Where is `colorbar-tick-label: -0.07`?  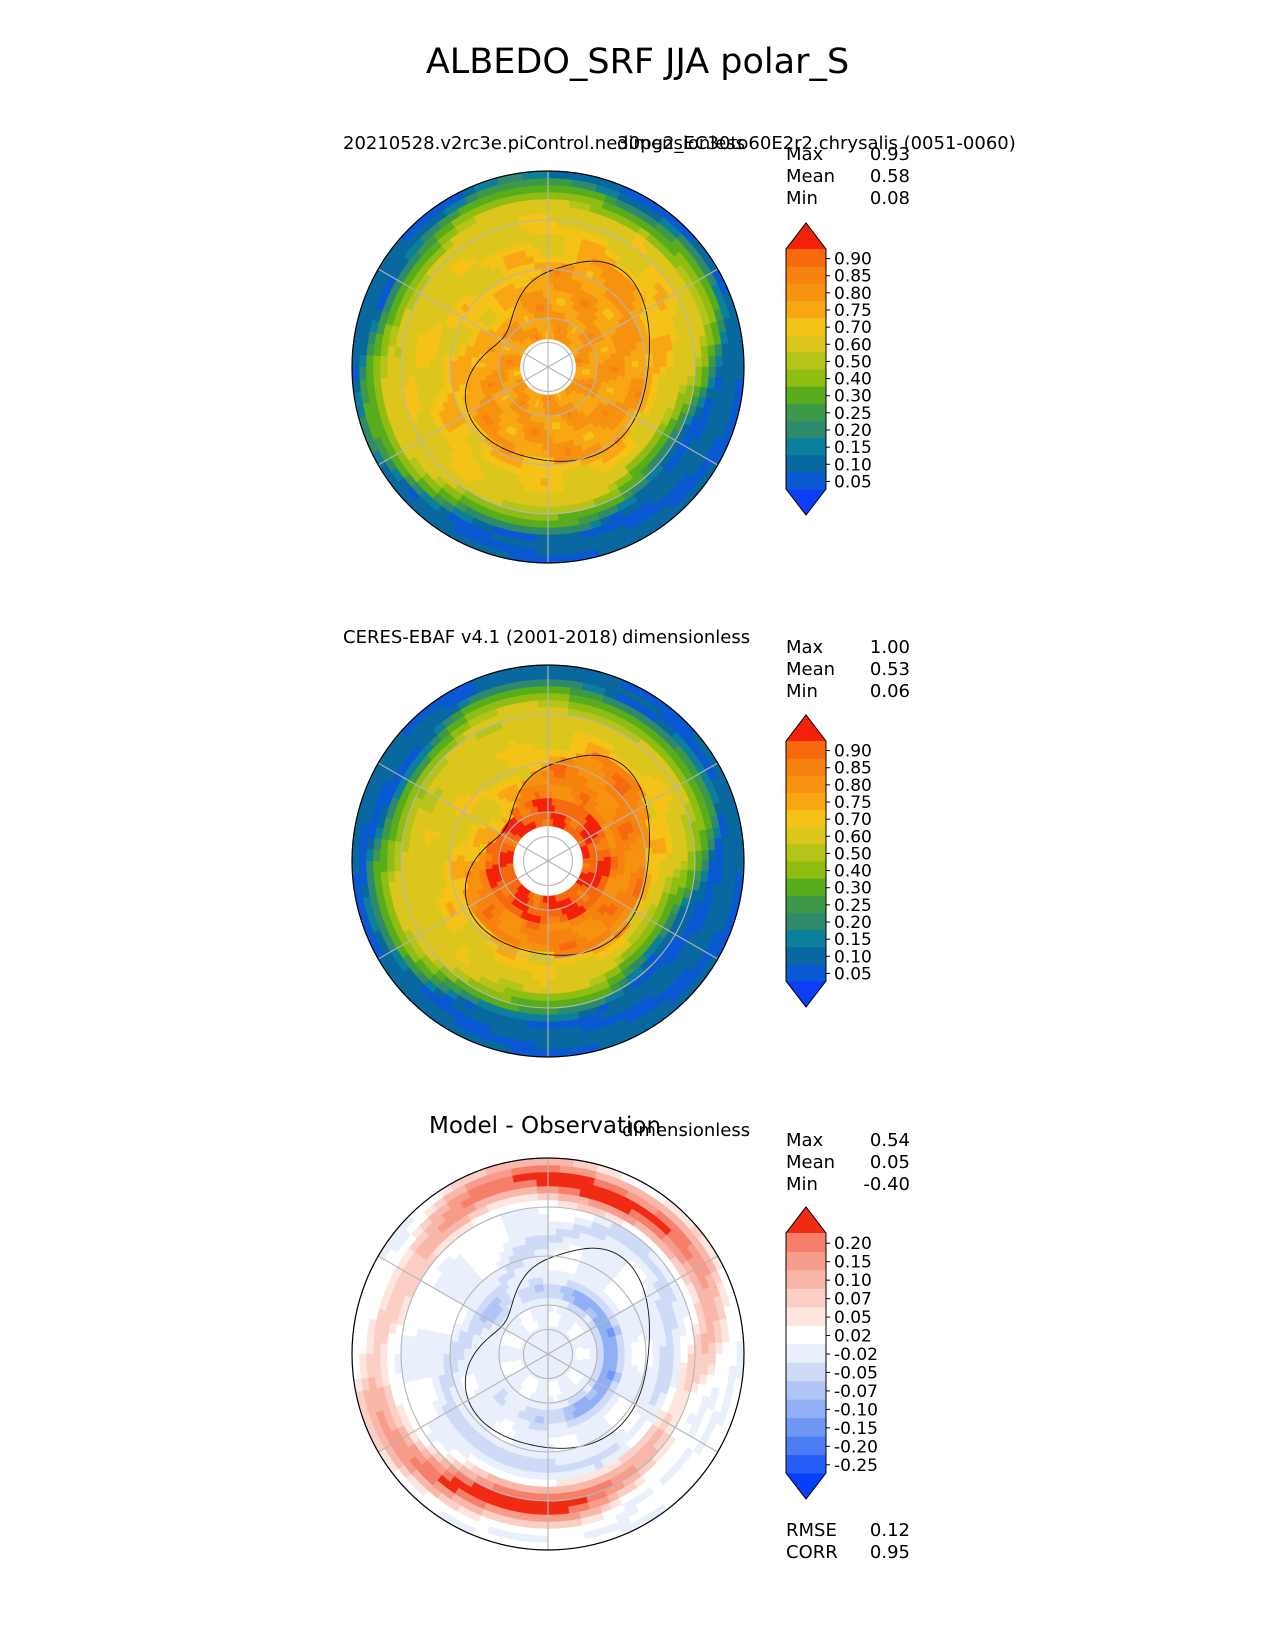 colorbar-tick-label: -0.07 is located at coordinates (856, 1392).